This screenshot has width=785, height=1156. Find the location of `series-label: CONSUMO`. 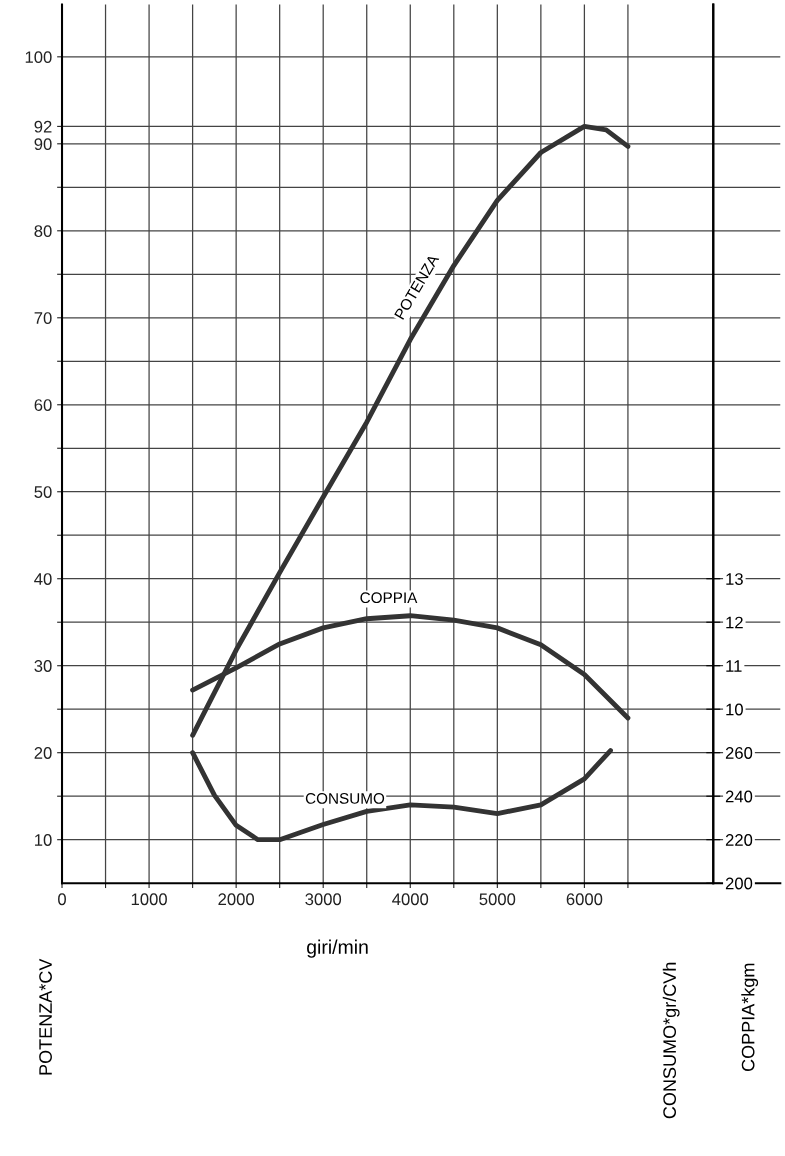

series-label: CONSUMO is located at coordinates (345, 798).